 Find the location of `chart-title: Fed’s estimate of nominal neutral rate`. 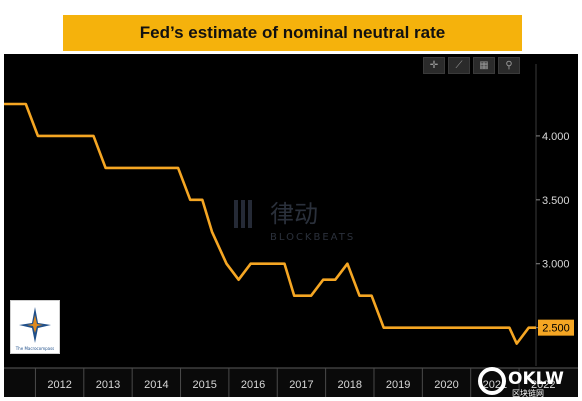

chart-title: Fed’s estimate of nominal neutral rate is located at coordinates (292, 33).